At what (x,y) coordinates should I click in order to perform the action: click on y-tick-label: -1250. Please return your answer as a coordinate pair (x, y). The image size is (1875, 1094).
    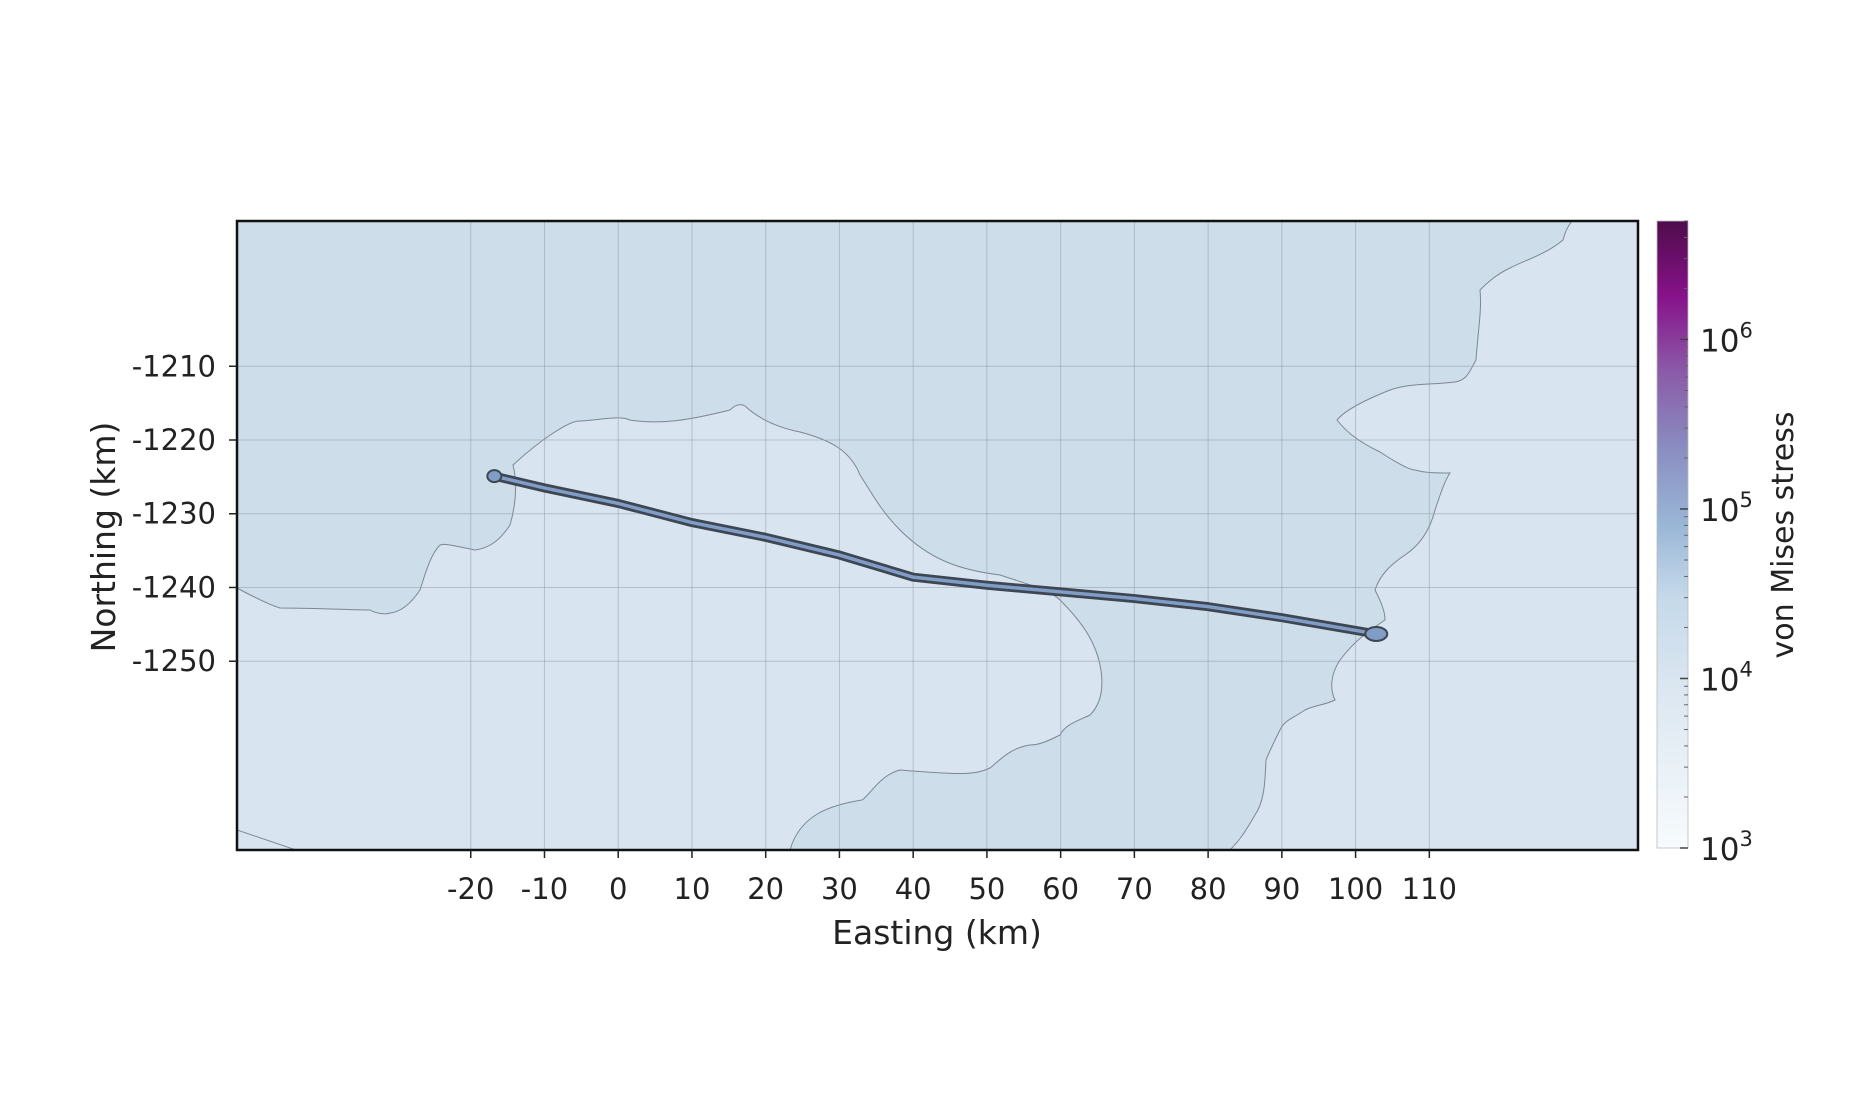
    Looking at the image, I should click on (174, 661).